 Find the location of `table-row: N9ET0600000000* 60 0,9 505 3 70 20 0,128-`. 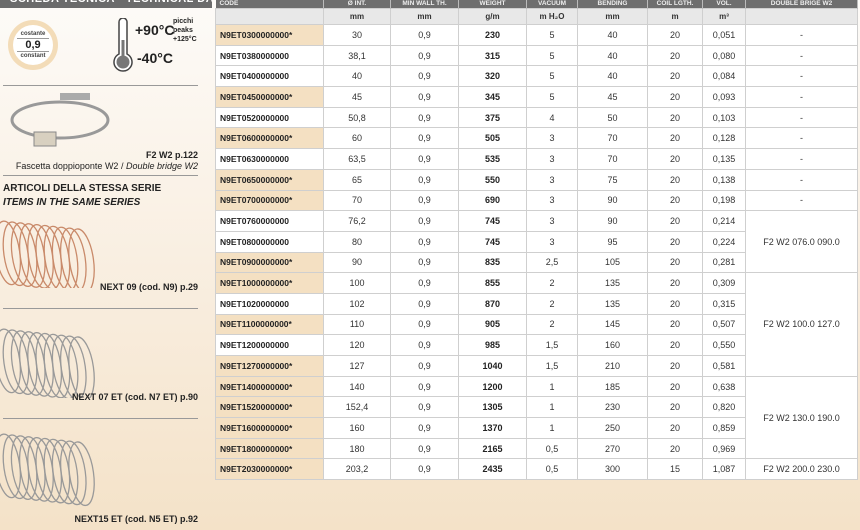

table-row: N9ET0600000000* 60 0,9 505 3 70 20 0,128- is located at coordinates (536, 138).